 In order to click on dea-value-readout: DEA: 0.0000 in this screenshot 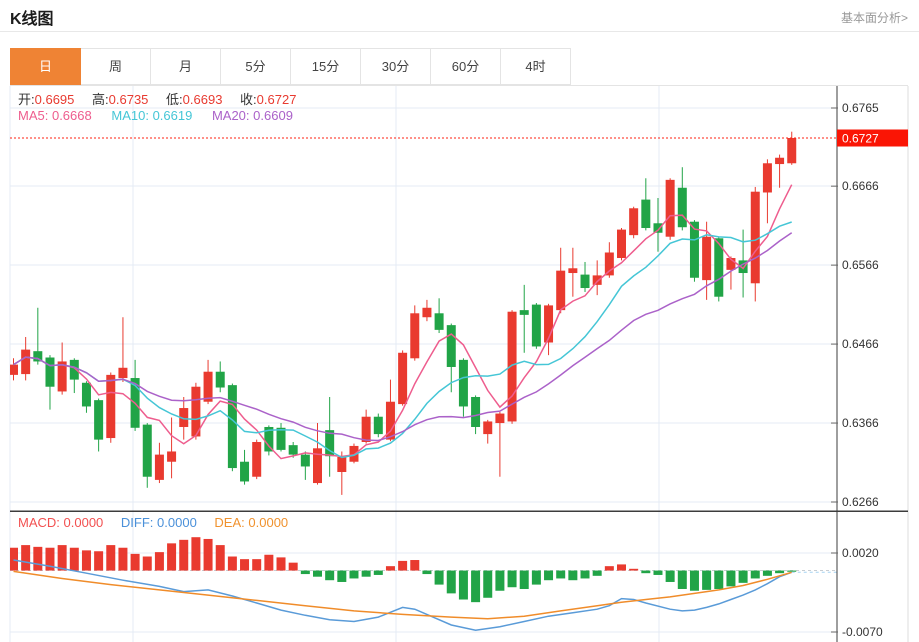, I will do `click(251, 522)`.